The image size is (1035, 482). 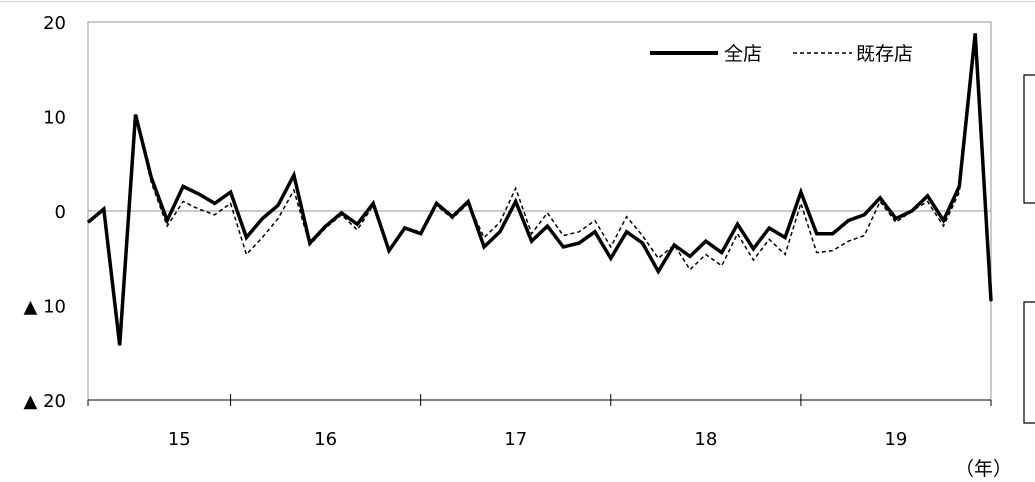 What do you see at coordinates (781, 54) in the screenshot?
I see `legend: 全店 既存店` at bounding box center [781, 54].